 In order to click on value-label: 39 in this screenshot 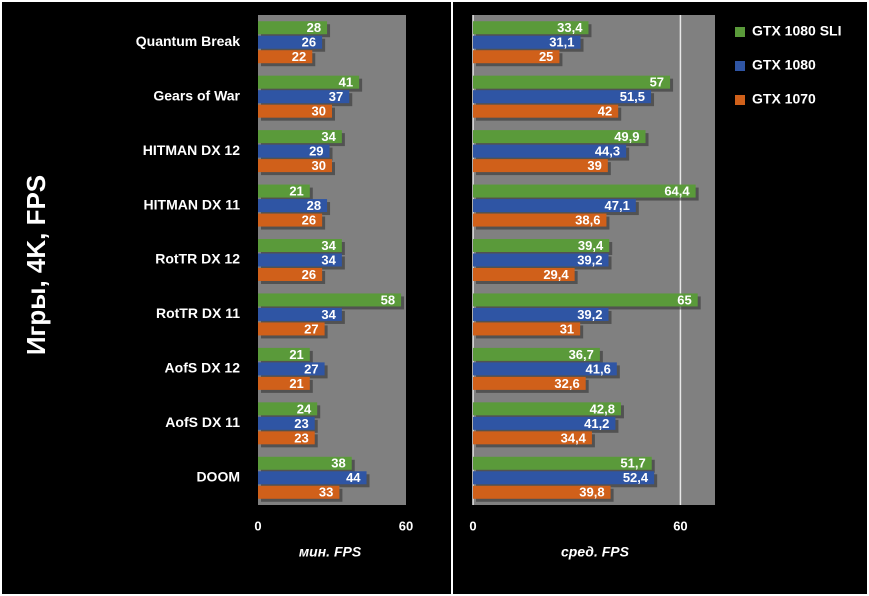, I will do `click(594, 165)`.